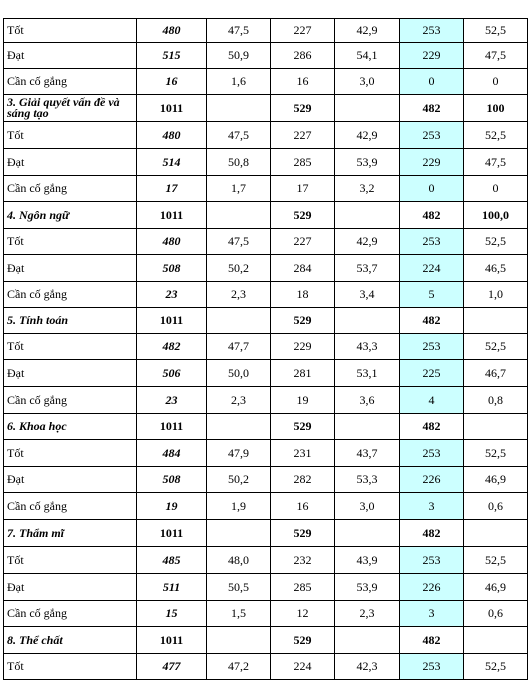 This screenshot has height=690, width=531. Describe the element at coordinates (431, 188) in the screenshot. I see `value-cell: 0` at that location.